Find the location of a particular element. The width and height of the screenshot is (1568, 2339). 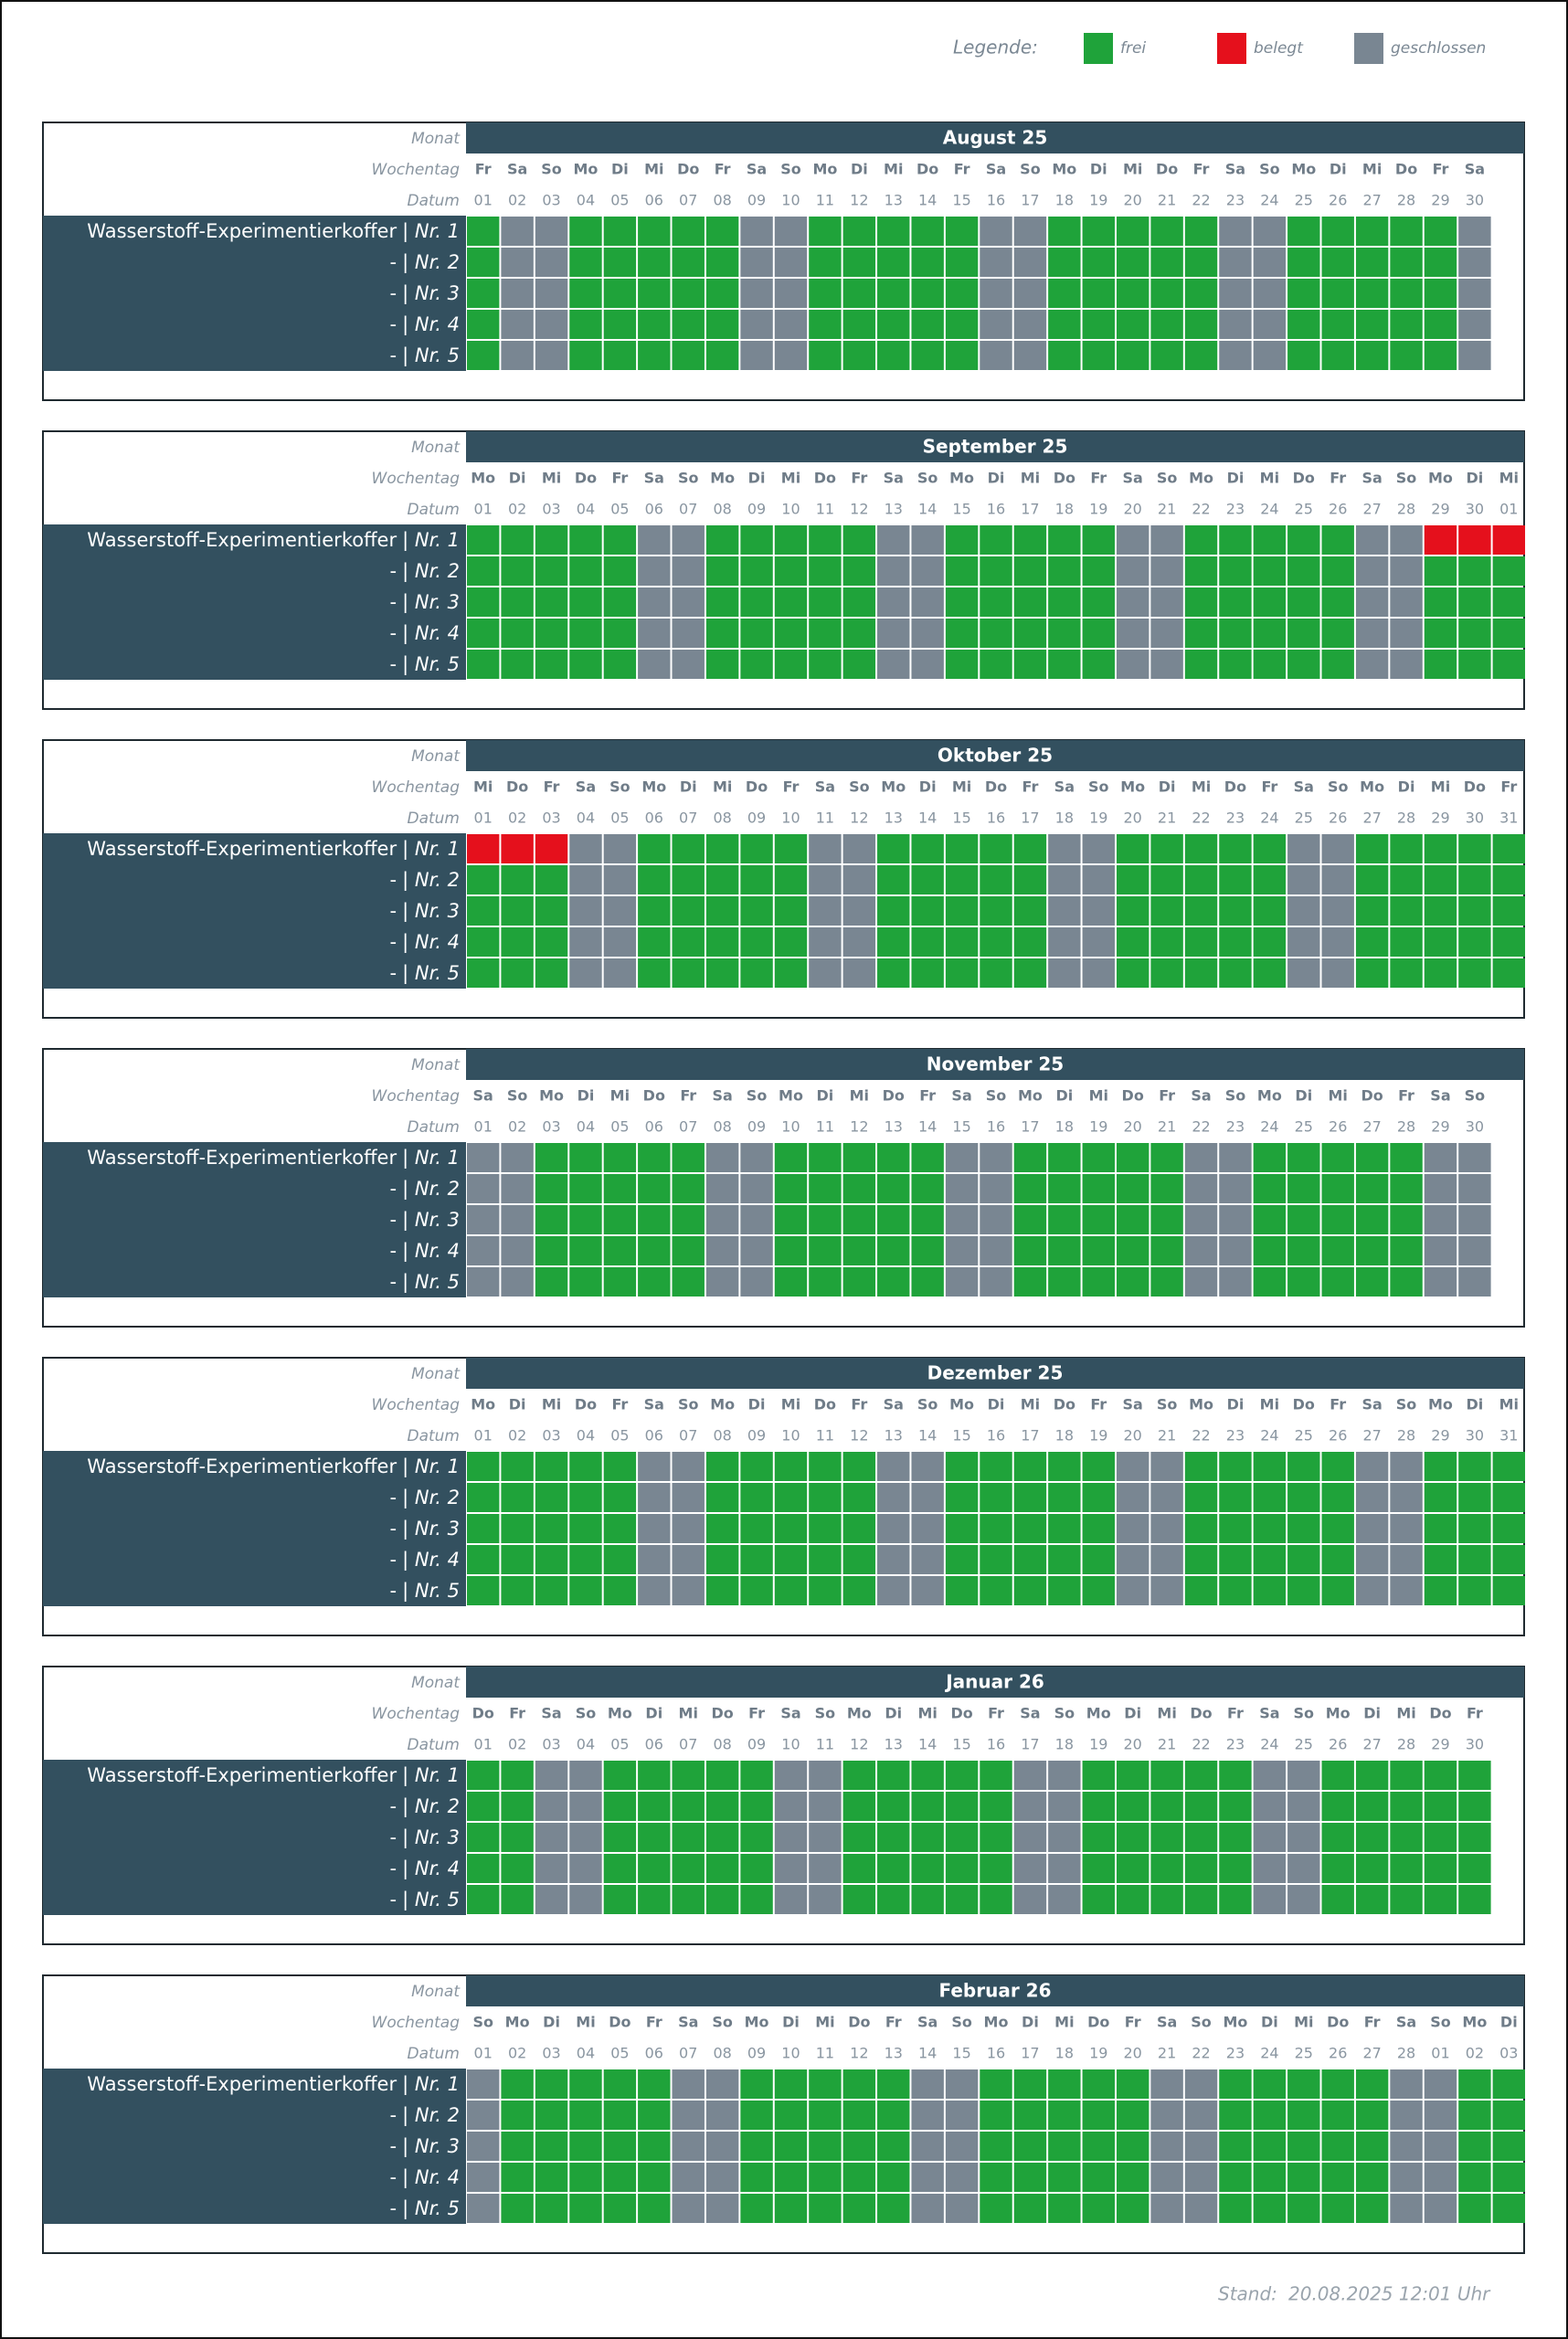

date-label: 12 is located at coordinates (859, 1745).